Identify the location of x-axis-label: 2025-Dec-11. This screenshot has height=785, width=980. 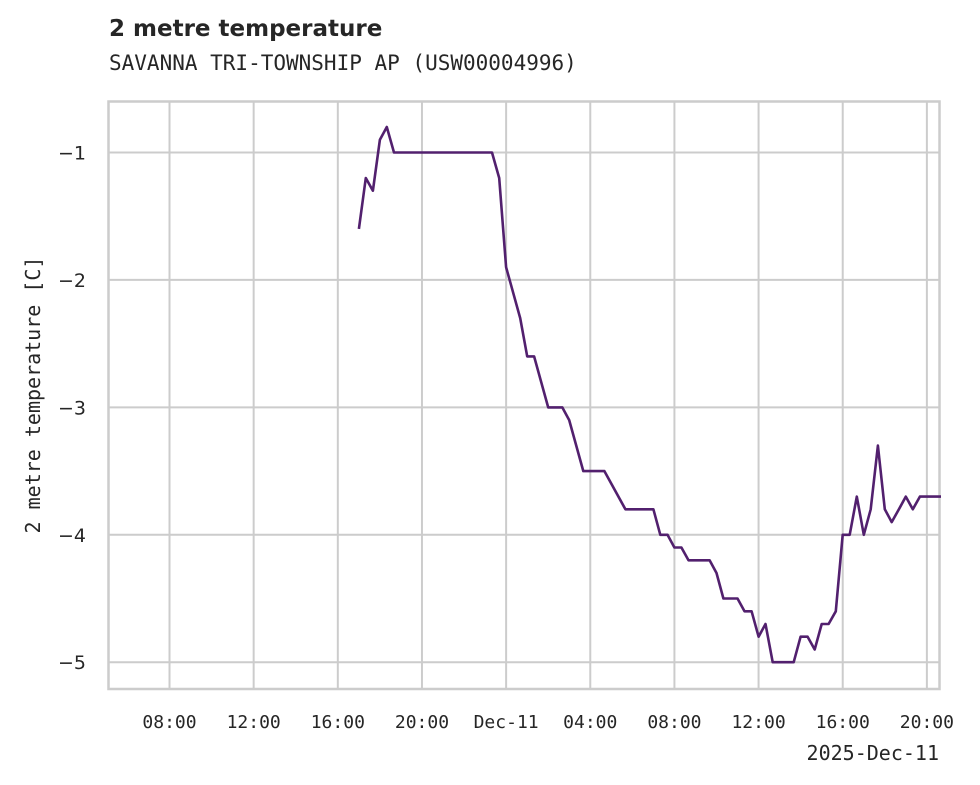
(873, 753).